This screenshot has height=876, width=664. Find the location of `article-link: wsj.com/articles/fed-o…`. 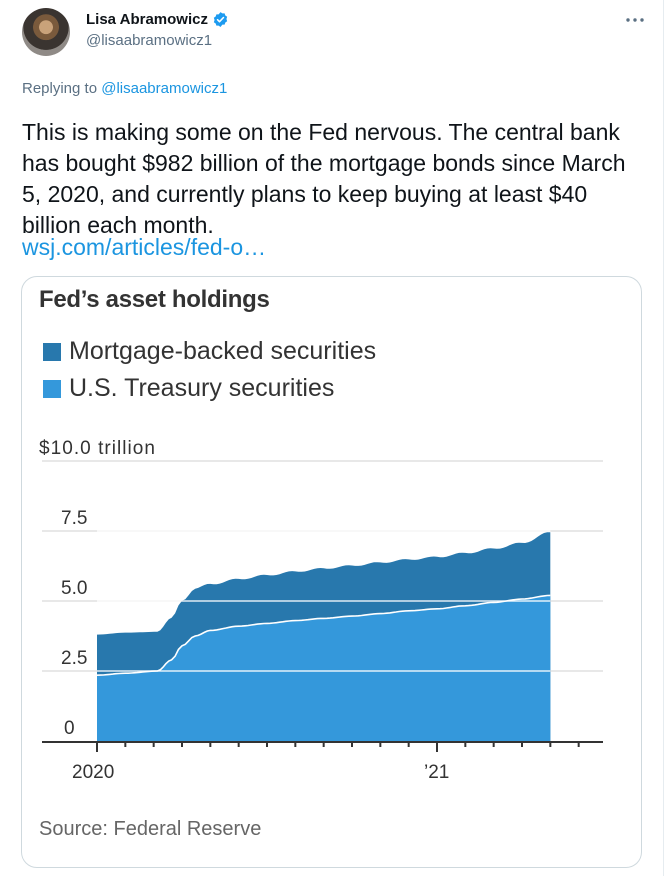

article-link: wsj.com/articles/fed-o… is located at coordinates (144, 247).